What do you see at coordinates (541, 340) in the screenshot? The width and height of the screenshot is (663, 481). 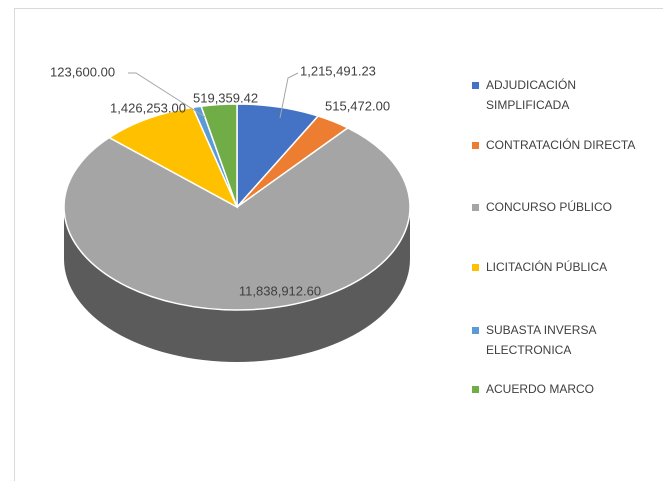 I see `legend-label: SUBASTA INVERSA ELECTRONICA` at bounding box center [541, 340].